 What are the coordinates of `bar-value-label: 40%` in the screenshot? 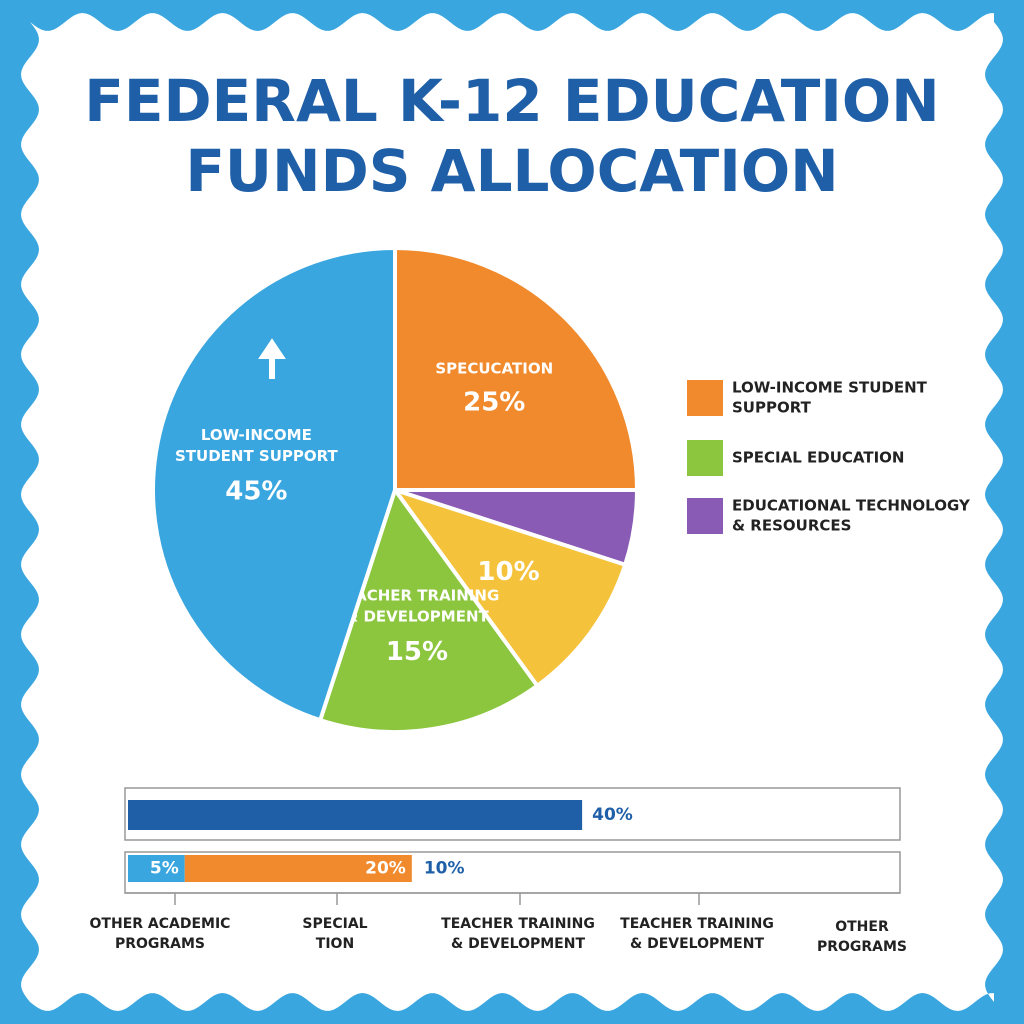 It's located at (612, 815).